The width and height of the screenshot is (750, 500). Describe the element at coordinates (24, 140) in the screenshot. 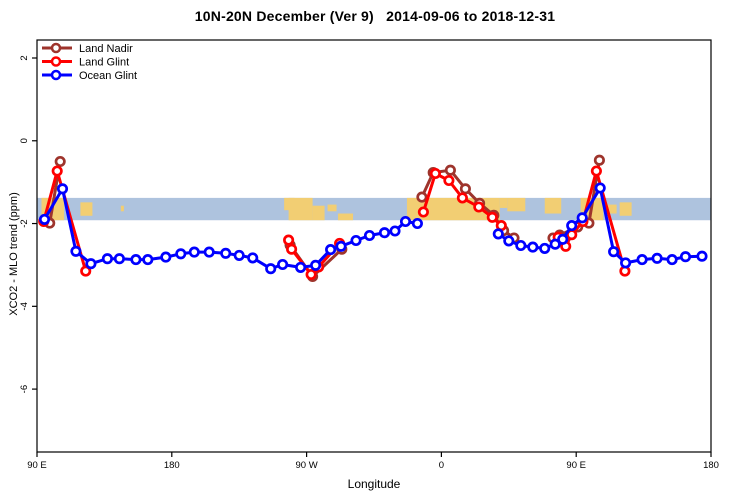

I see `y-tick-label: 0` at that location.